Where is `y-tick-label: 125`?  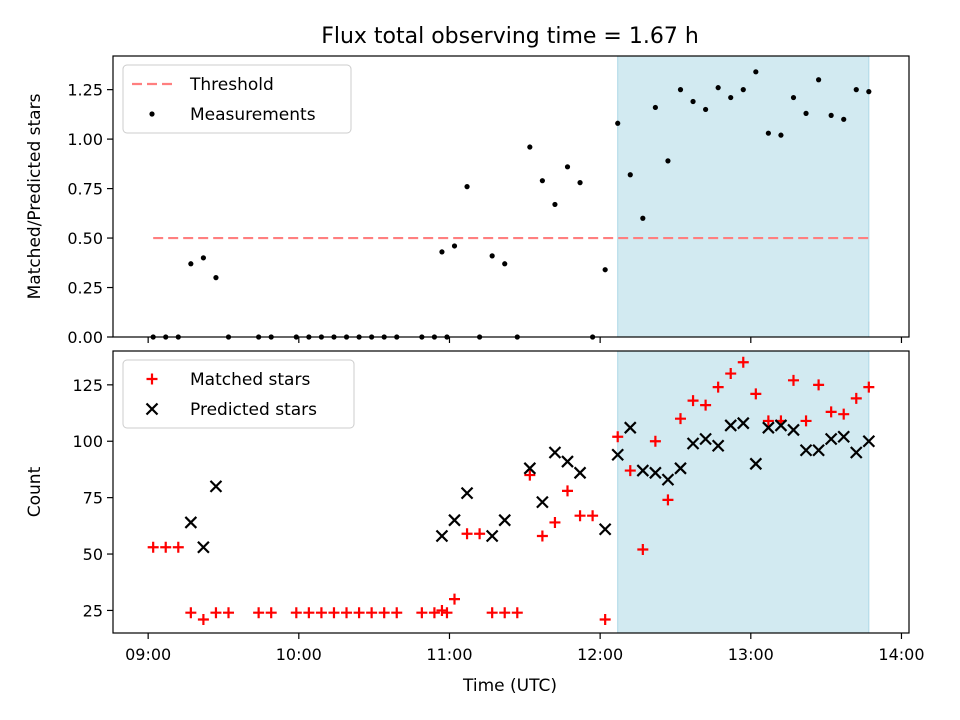
y-tick-label: 125 is located at coordinates (87, 385).